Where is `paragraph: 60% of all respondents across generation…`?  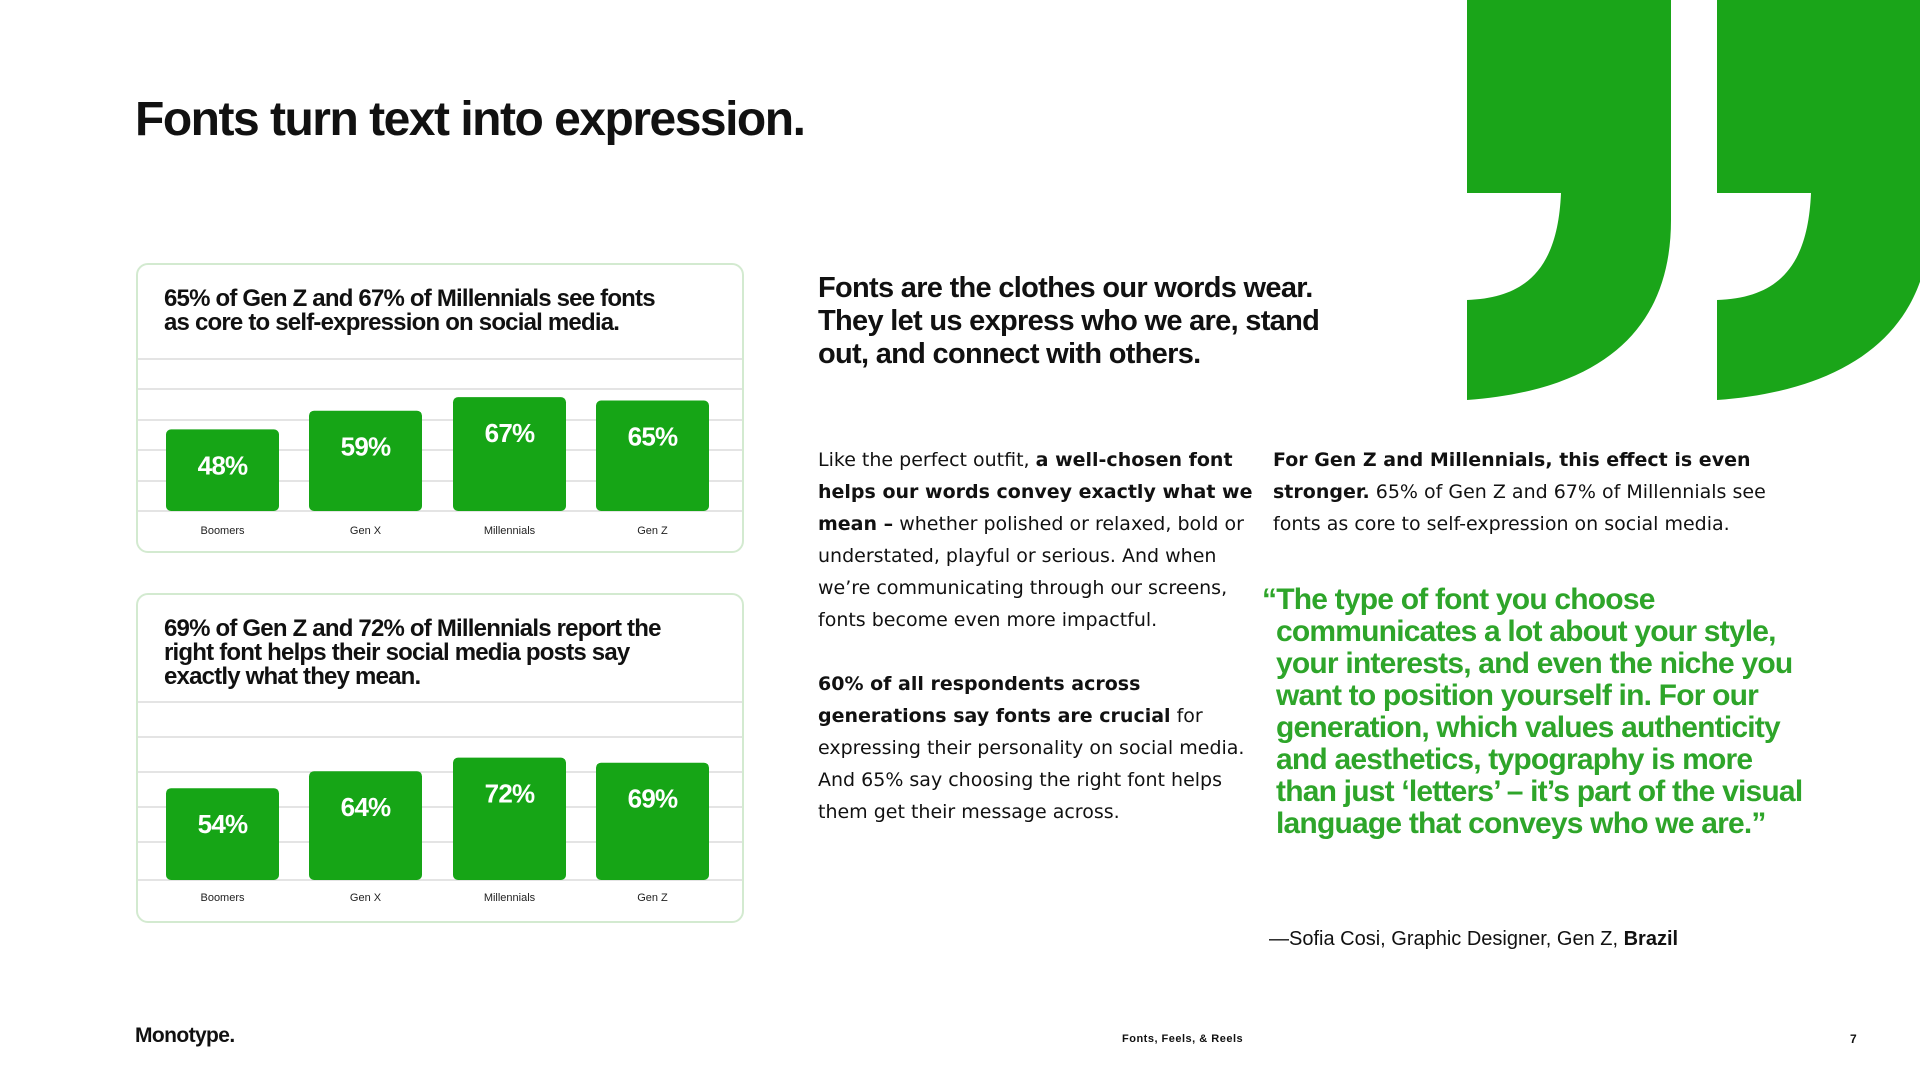
paragraph: 60% of all respondents across generation… is located at coordinates (1038, 748).